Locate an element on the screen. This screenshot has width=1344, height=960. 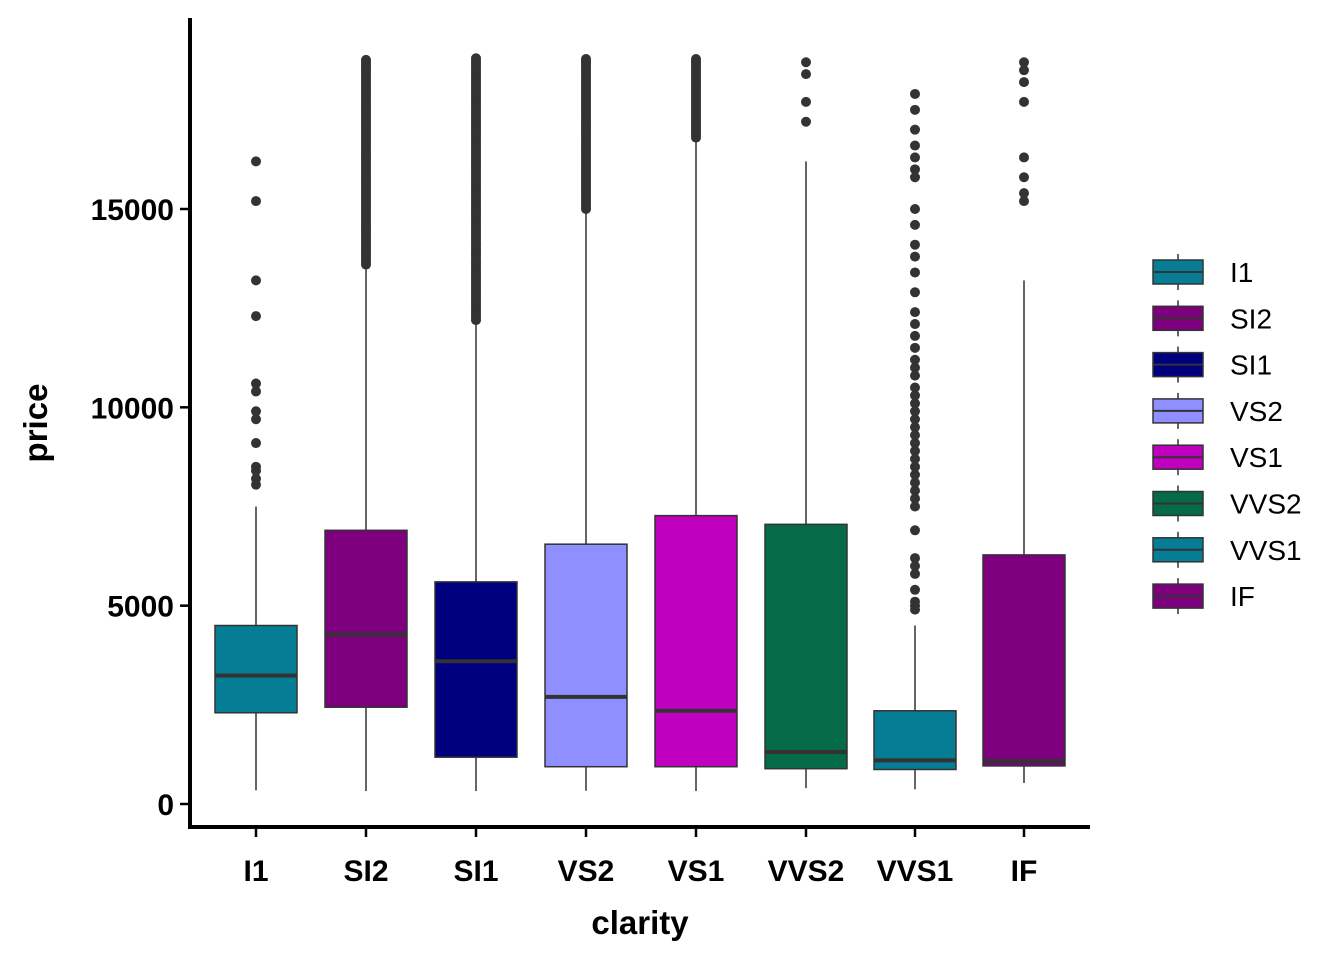
x-tick-label: VVS2 is located at coordinates (806, 871).